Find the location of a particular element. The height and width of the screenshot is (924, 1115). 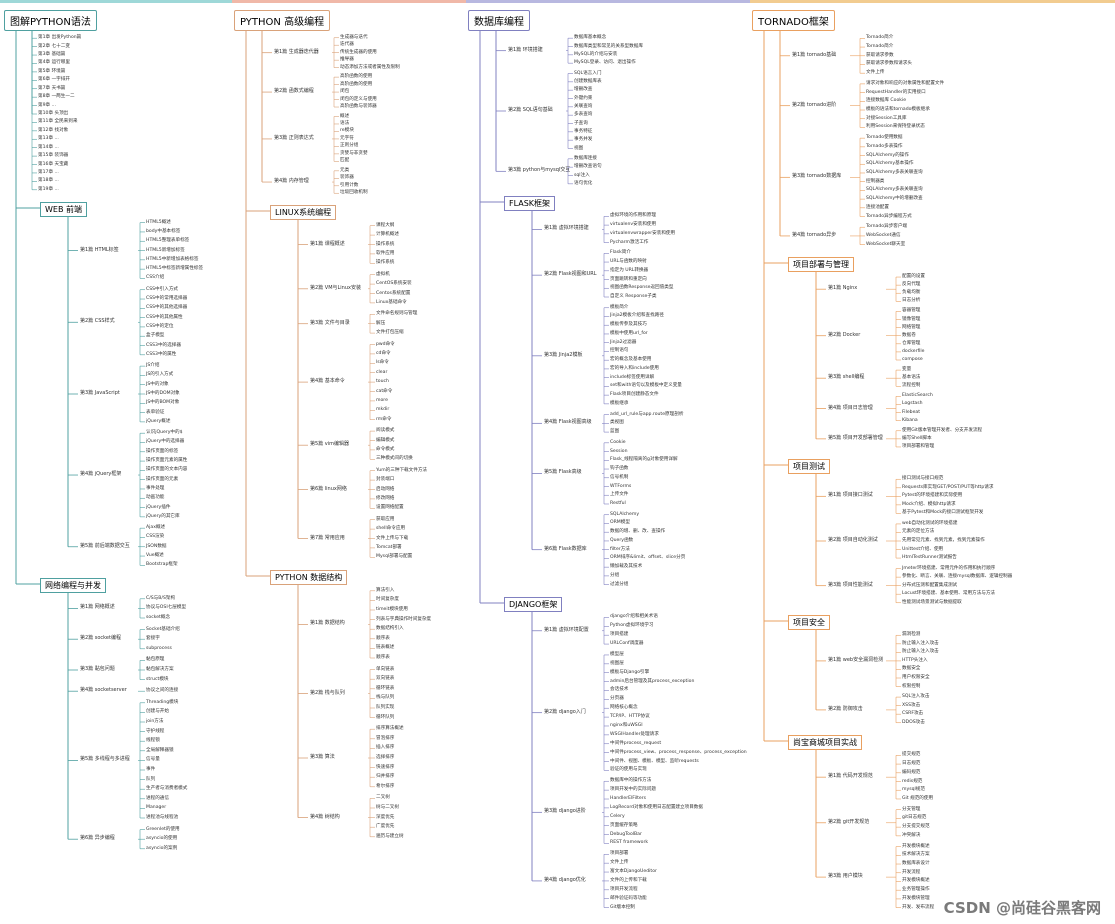

topic-leaf: 循环队列 is located at coordinates (385, 717).